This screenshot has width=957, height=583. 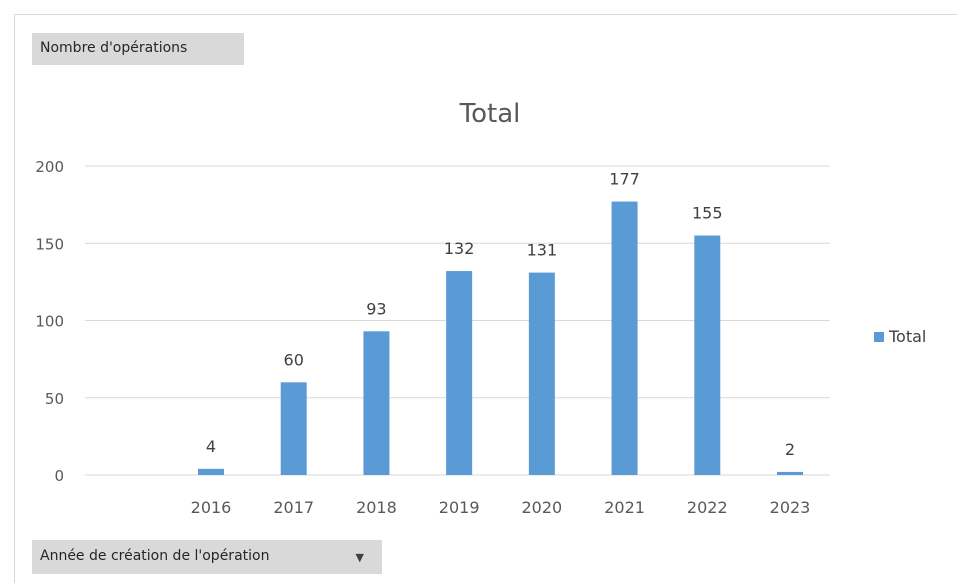 What do you see at coordinates (54, 399) in the screenshot?
I see `y-tick-label: 50` at bounding box center [54, 399].